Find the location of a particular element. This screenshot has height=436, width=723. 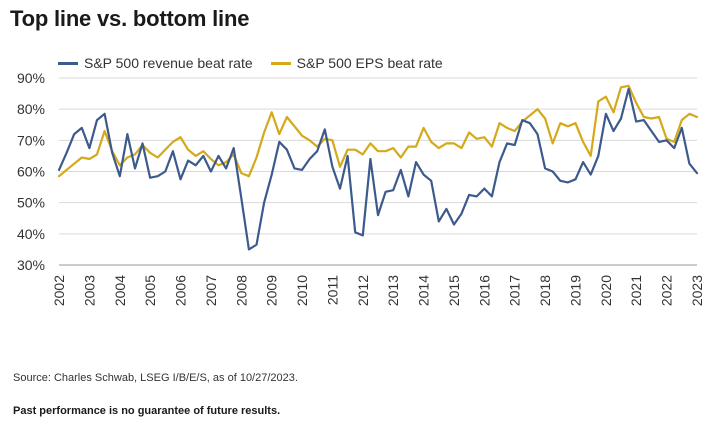

chart-title: Top line vs. bottom line is located at coordinates (130, 18).